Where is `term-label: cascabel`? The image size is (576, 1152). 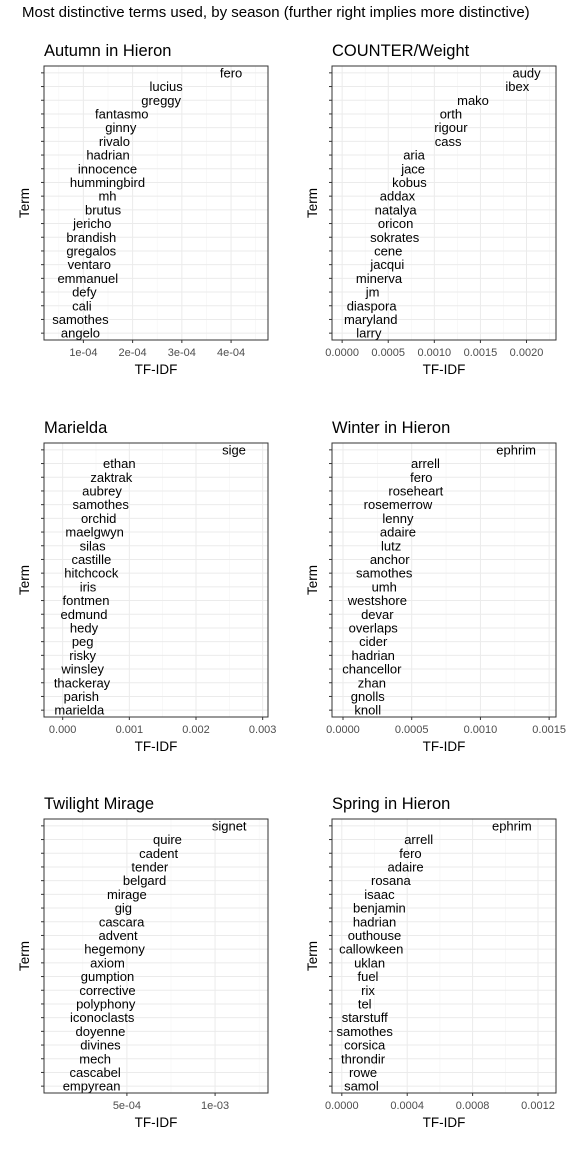 term-label: cascabel is located at coordinates (94, 1072).